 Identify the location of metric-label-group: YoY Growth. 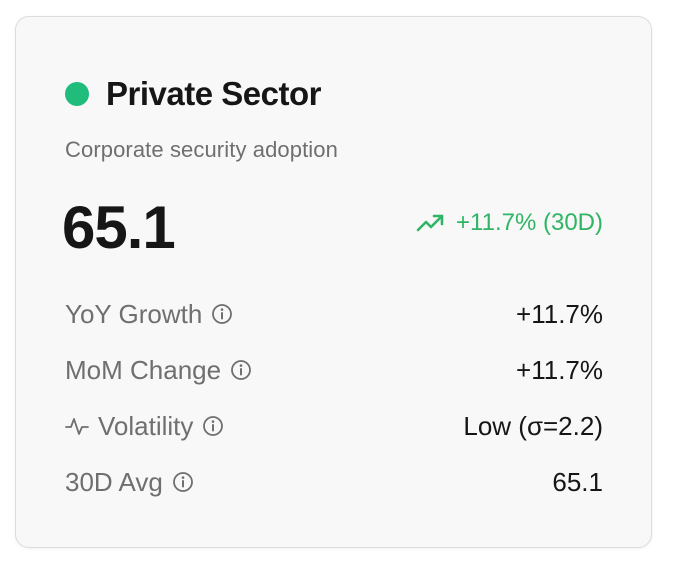
(149, 314).